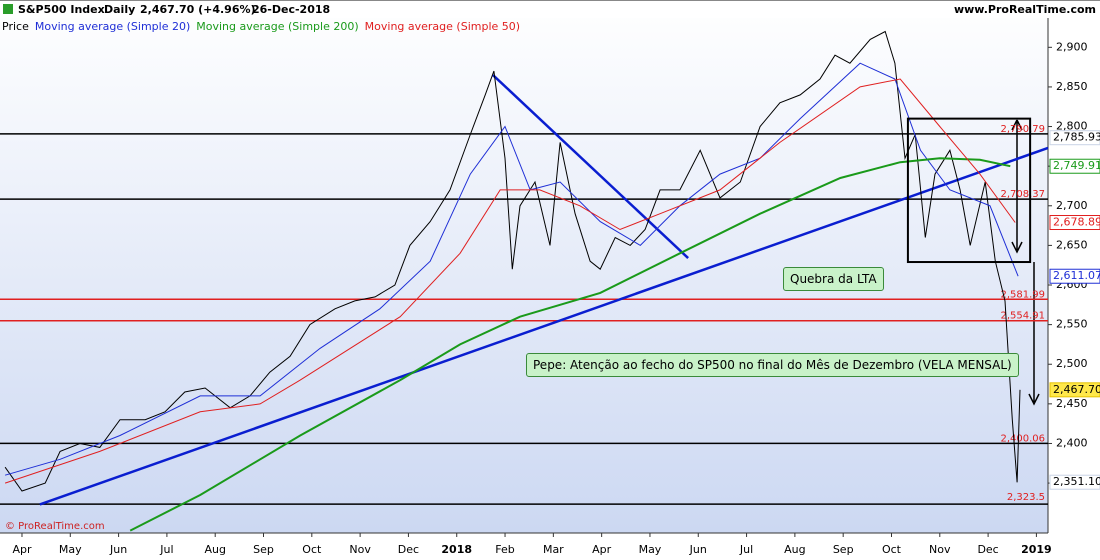  Describe the element at coordinates (553, 549) in the screenshot. I see `x-tick-label: Mar` at that location.